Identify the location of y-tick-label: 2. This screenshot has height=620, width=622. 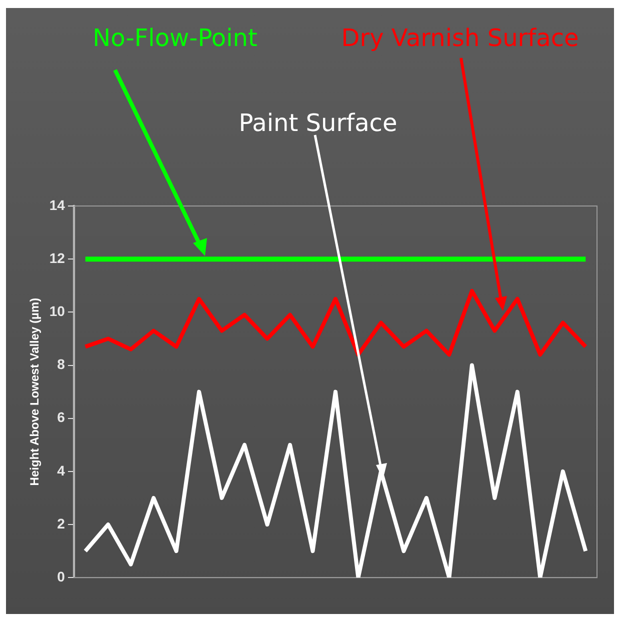
(61, 523).